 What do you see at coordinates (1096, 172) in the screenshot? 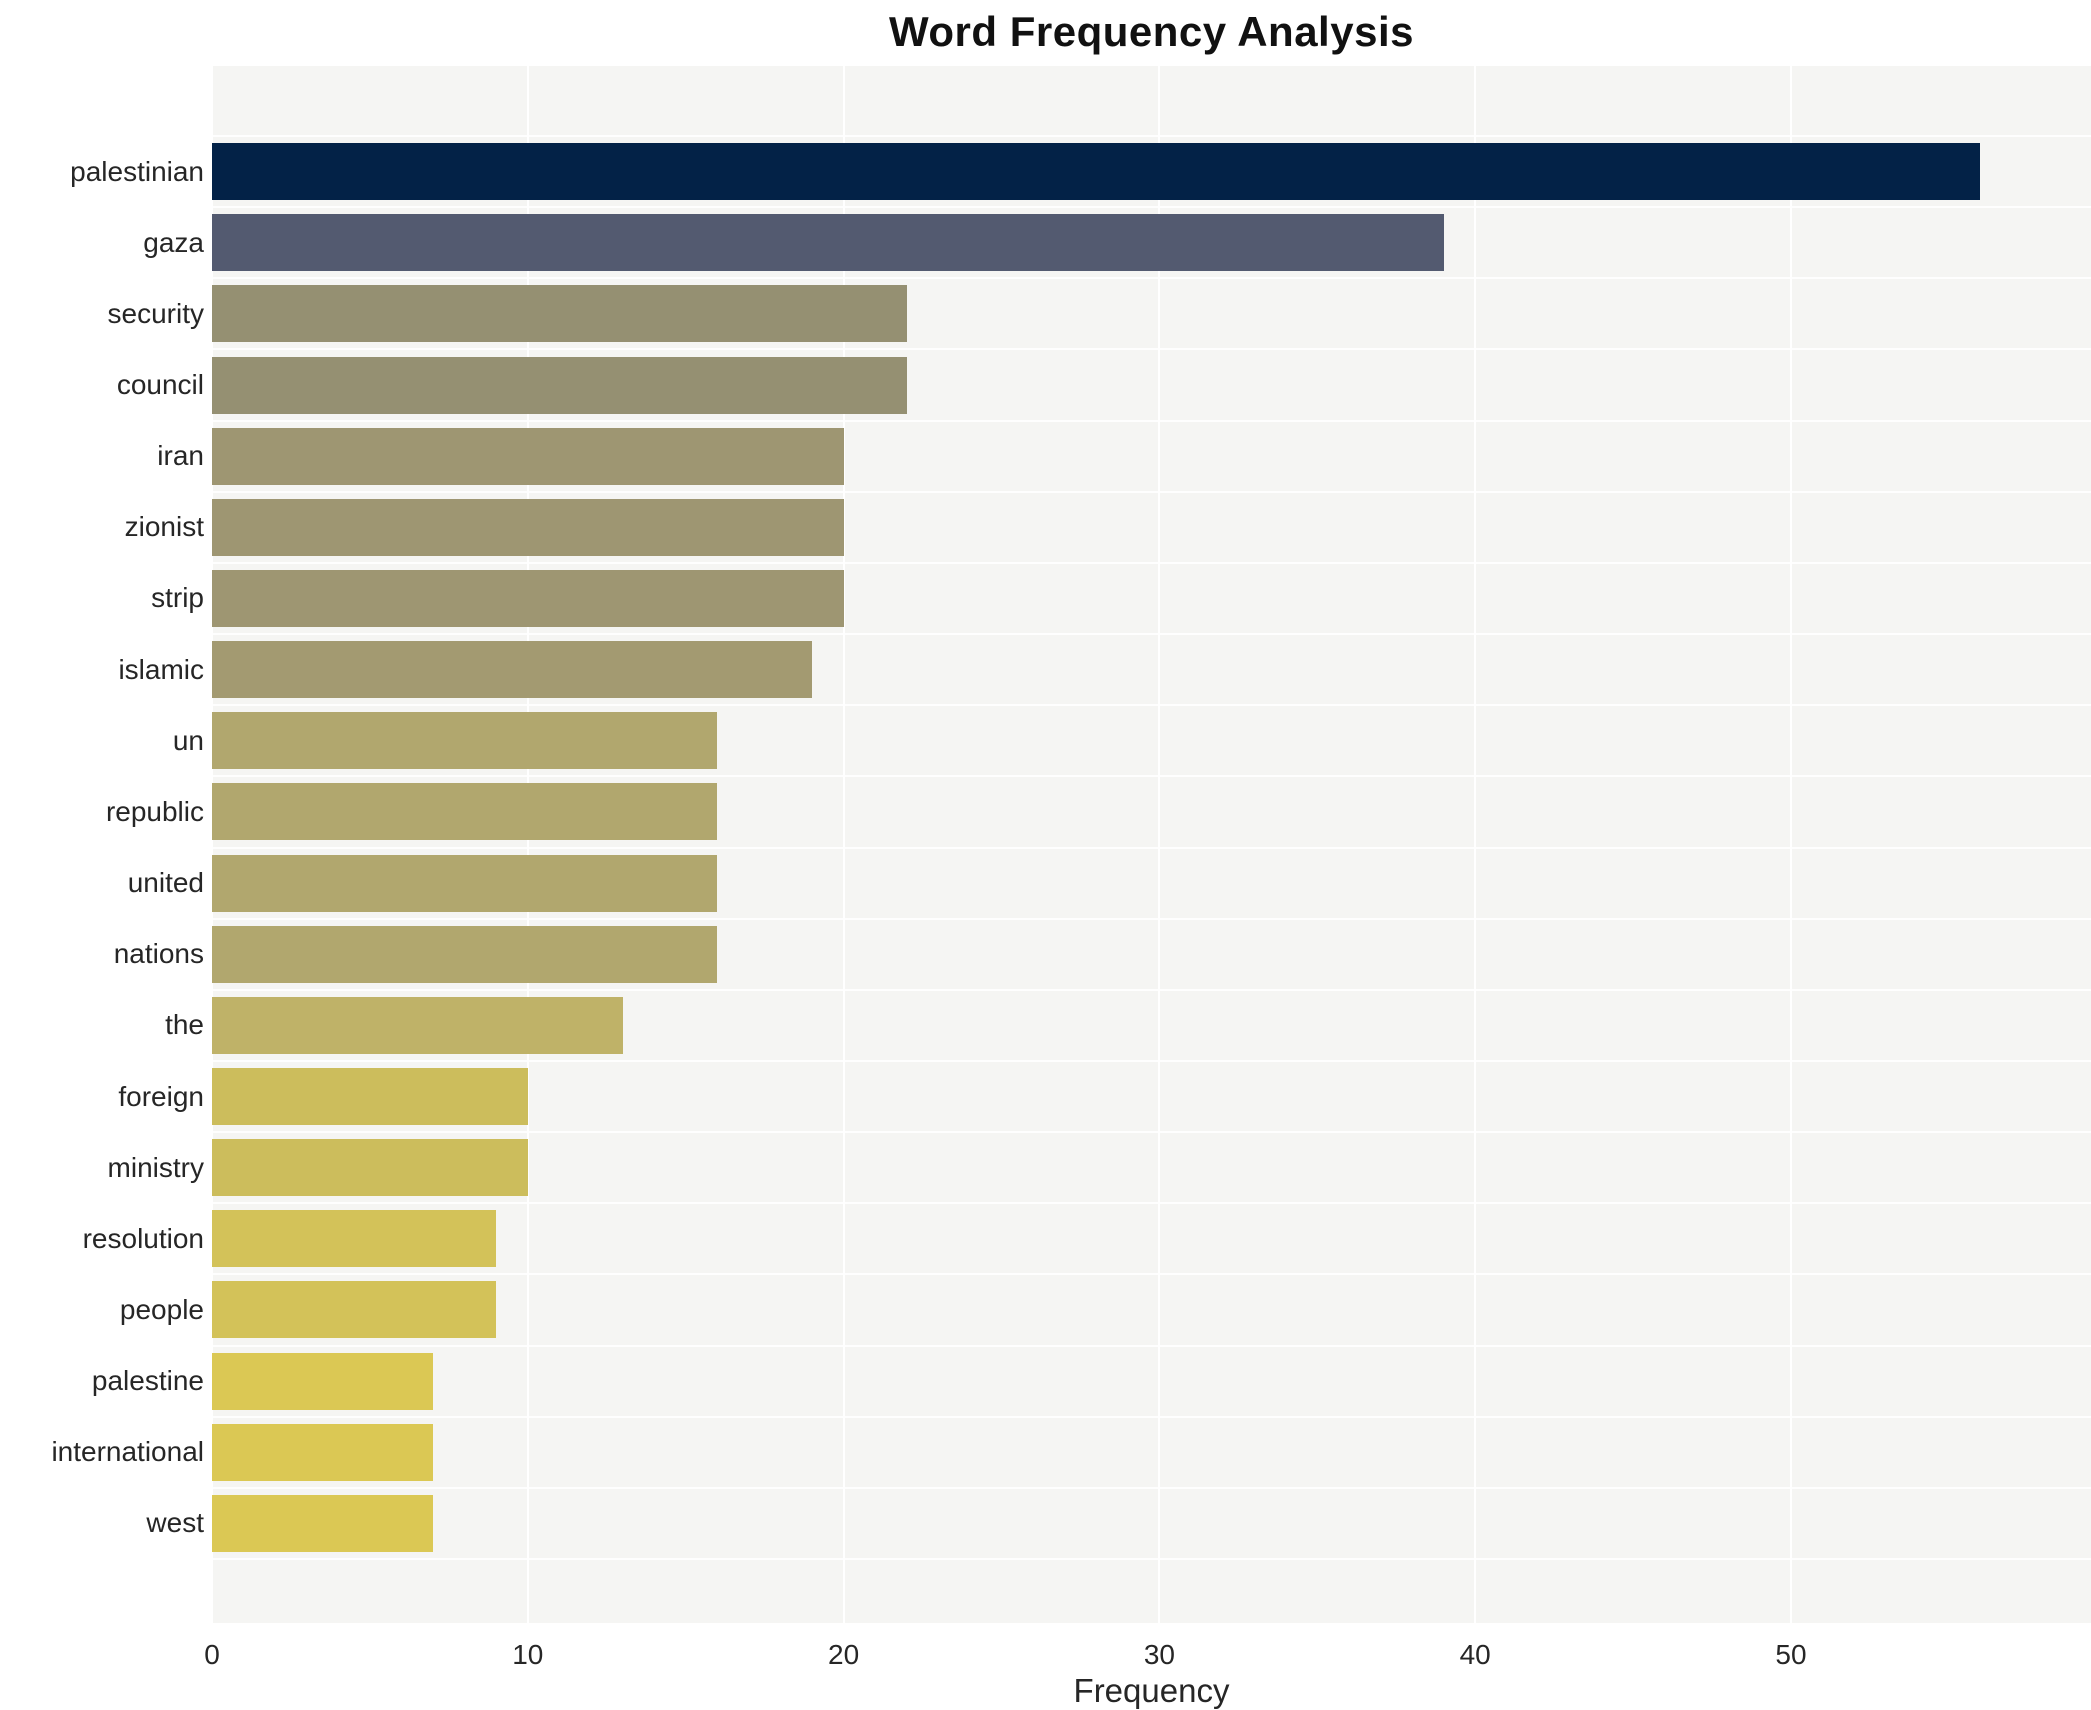
I see `bar-palestinian` at bounding box center [1096, 172].